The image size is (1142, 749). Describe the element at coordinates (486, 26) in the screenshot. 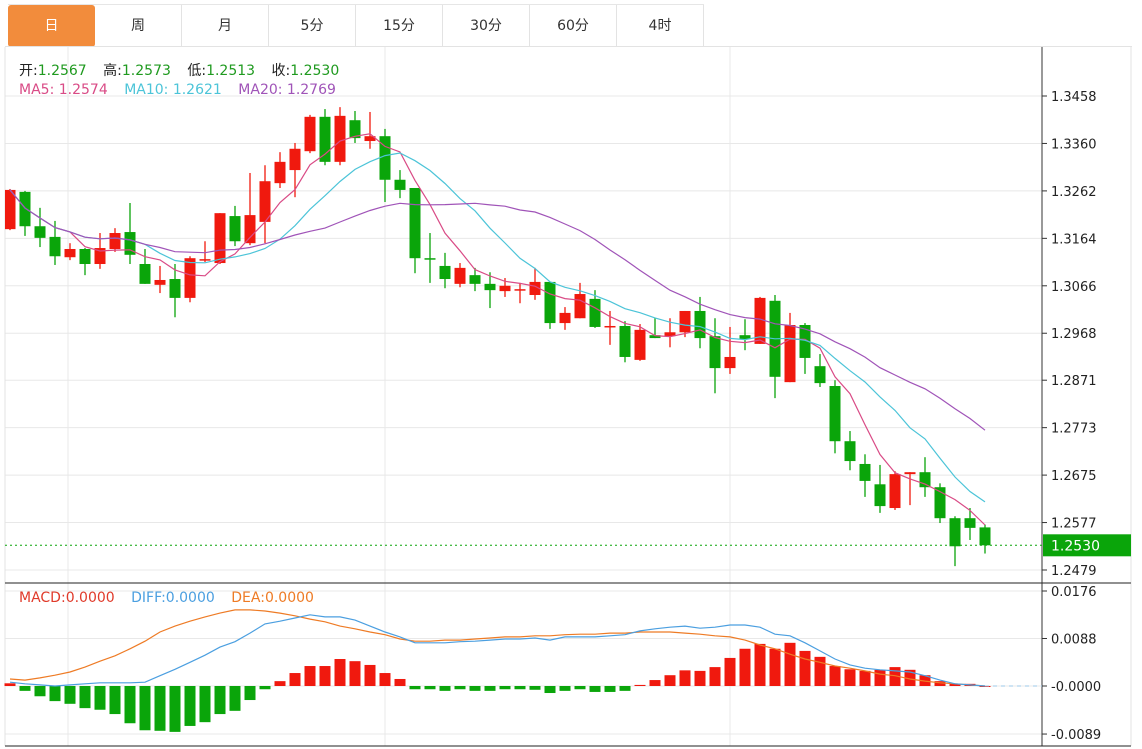

I see `tab-30min: 30分` at that location.